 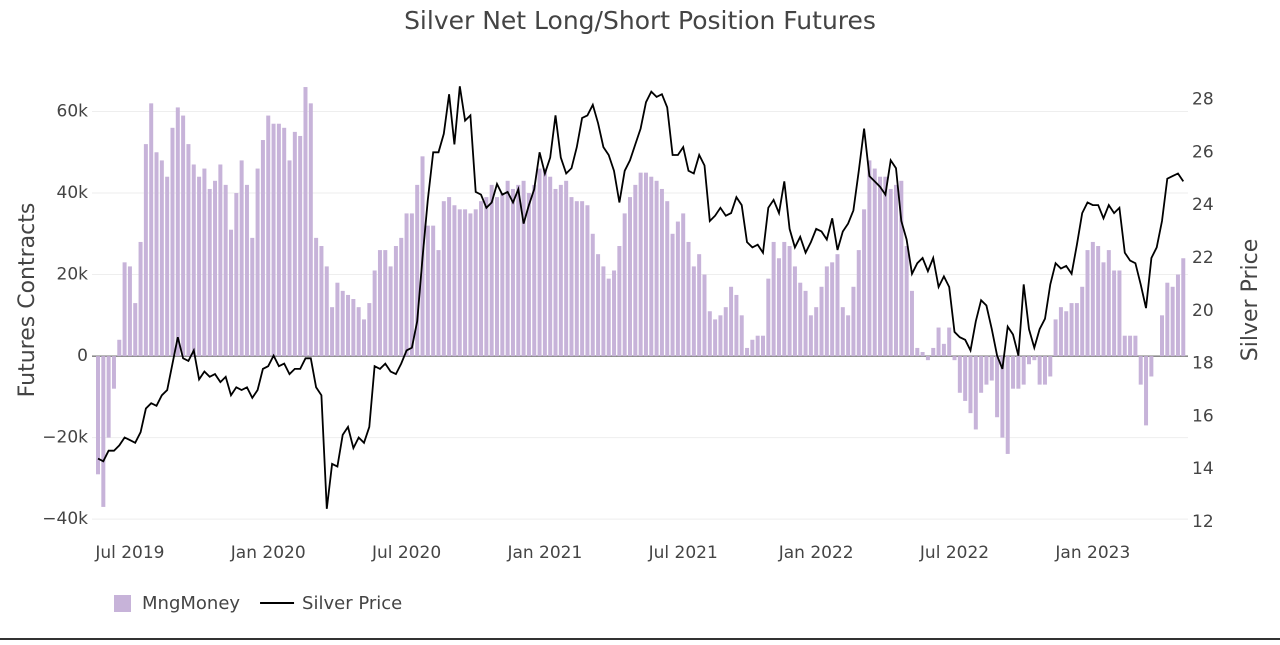 I want to click on y2-tick-label: 14, so click(x=1203, y=469).